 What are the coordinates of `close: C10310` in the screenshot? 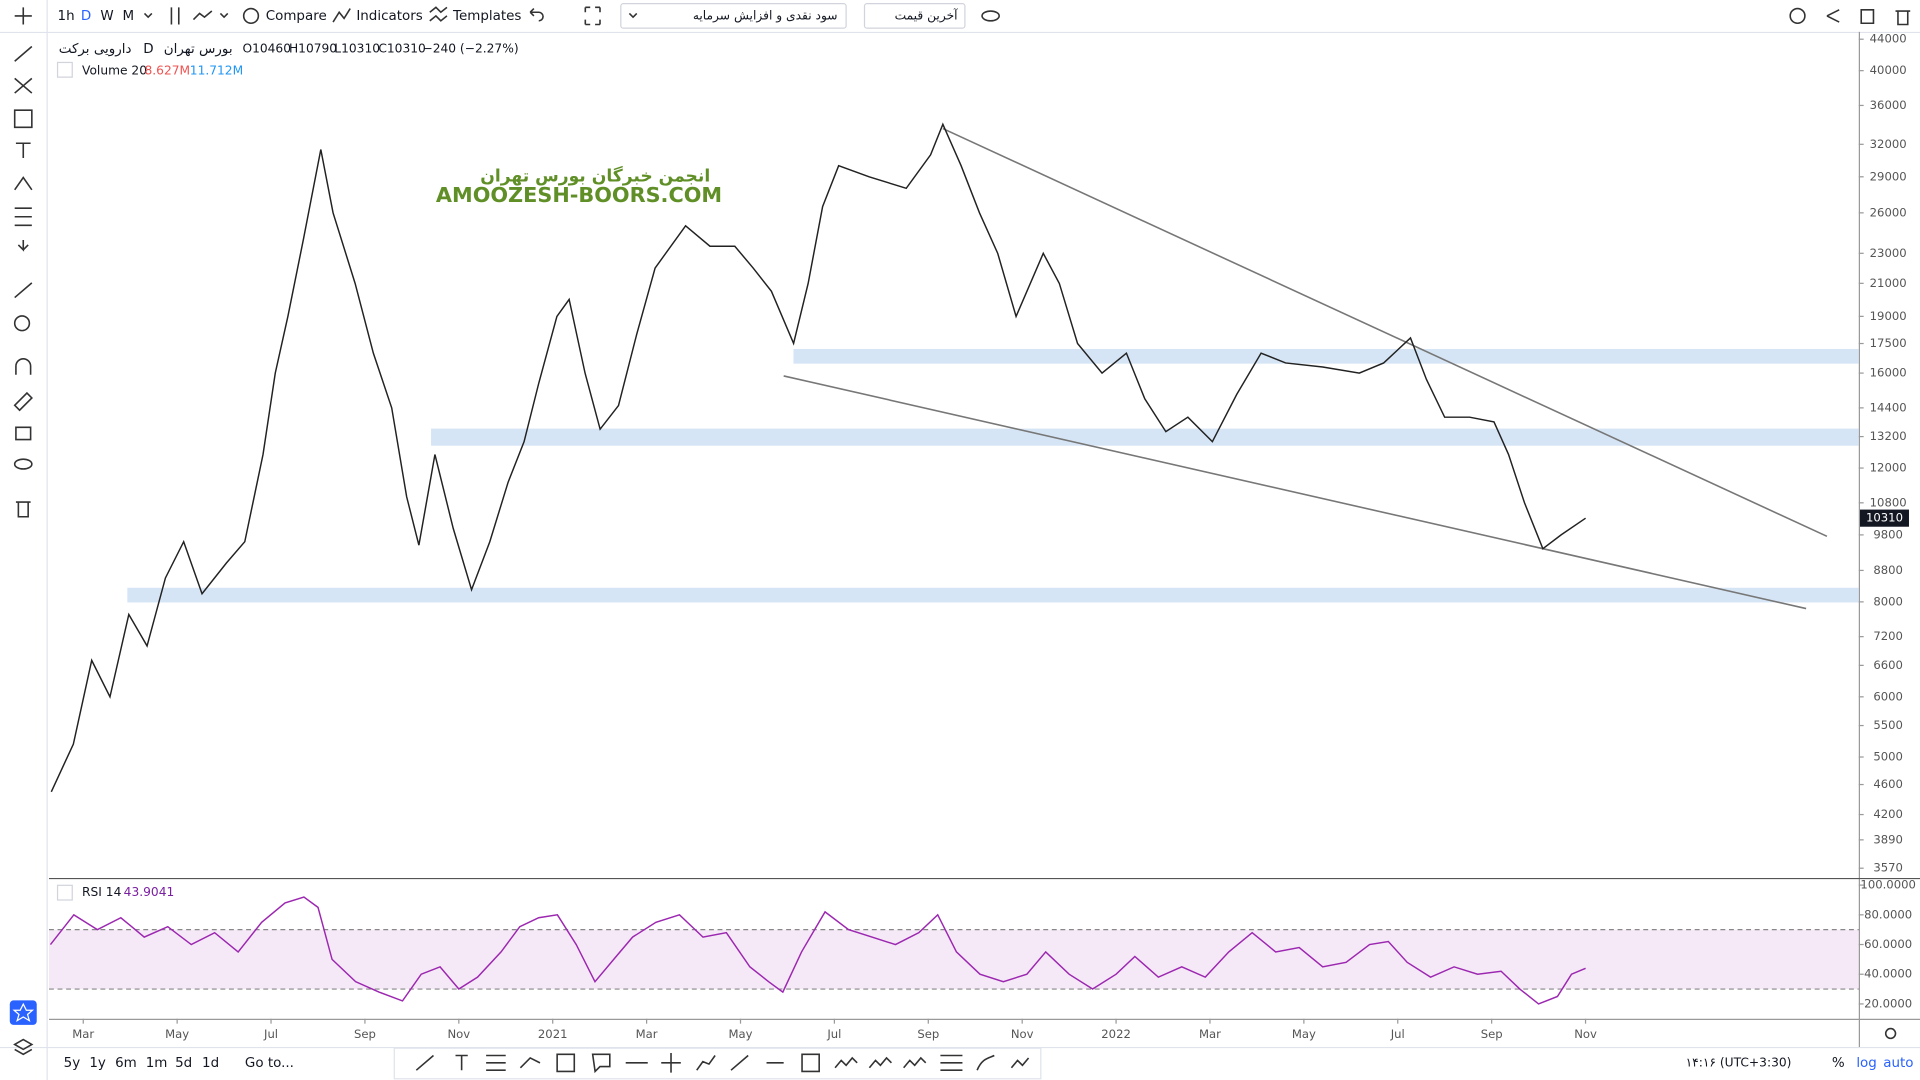 It's located at (401, 48).